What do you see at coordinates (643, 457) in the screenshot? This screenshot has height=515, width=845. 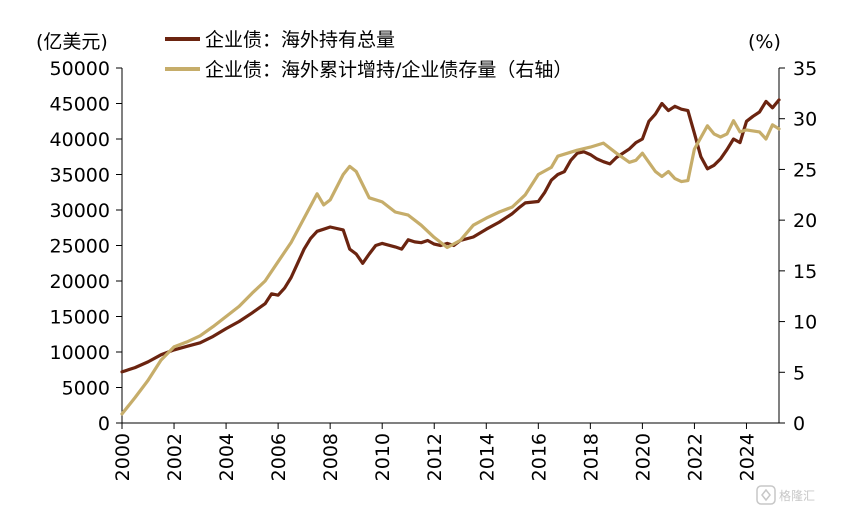 I see `x-tick-label: 2020` at bounding box center [643, 457].